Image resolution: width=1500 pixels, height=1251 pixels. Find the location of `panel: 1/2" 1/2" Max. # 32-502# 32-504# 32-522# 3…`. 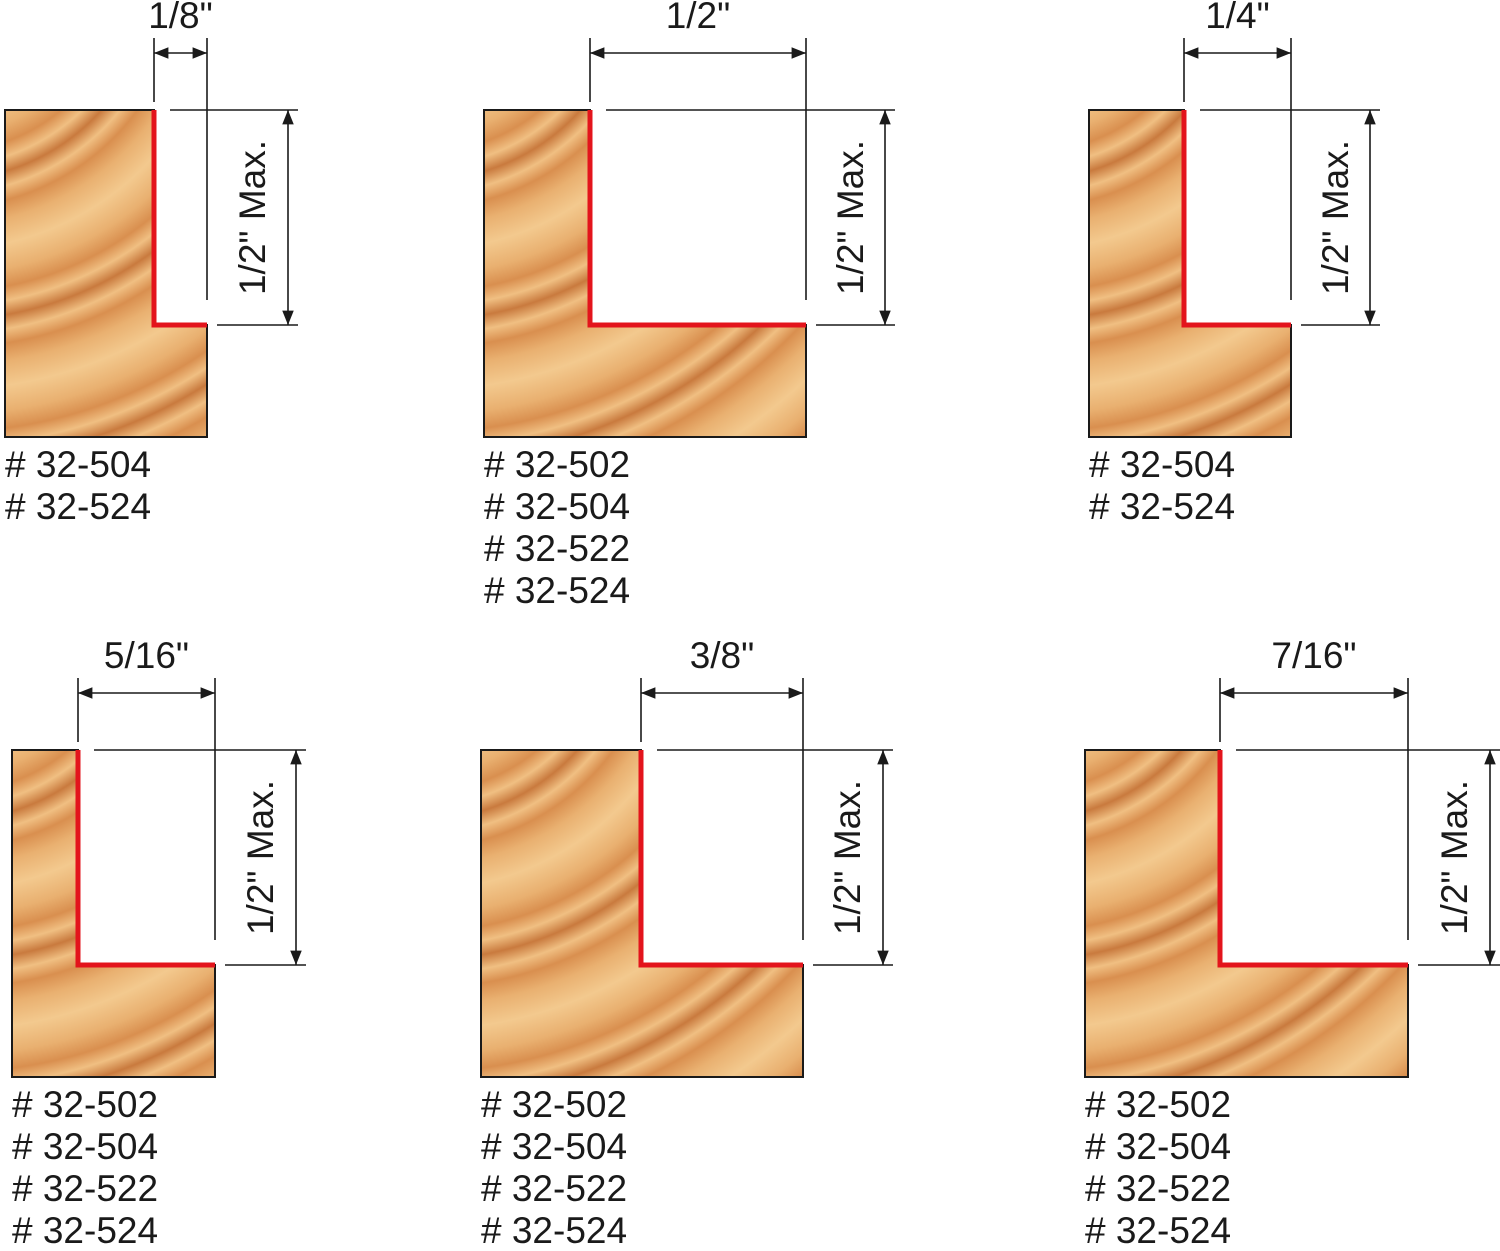

panel: 1/2" 1/2" Max. # 32-502# 32-504# 32-522# 3… is located at coordinates (689, 305).